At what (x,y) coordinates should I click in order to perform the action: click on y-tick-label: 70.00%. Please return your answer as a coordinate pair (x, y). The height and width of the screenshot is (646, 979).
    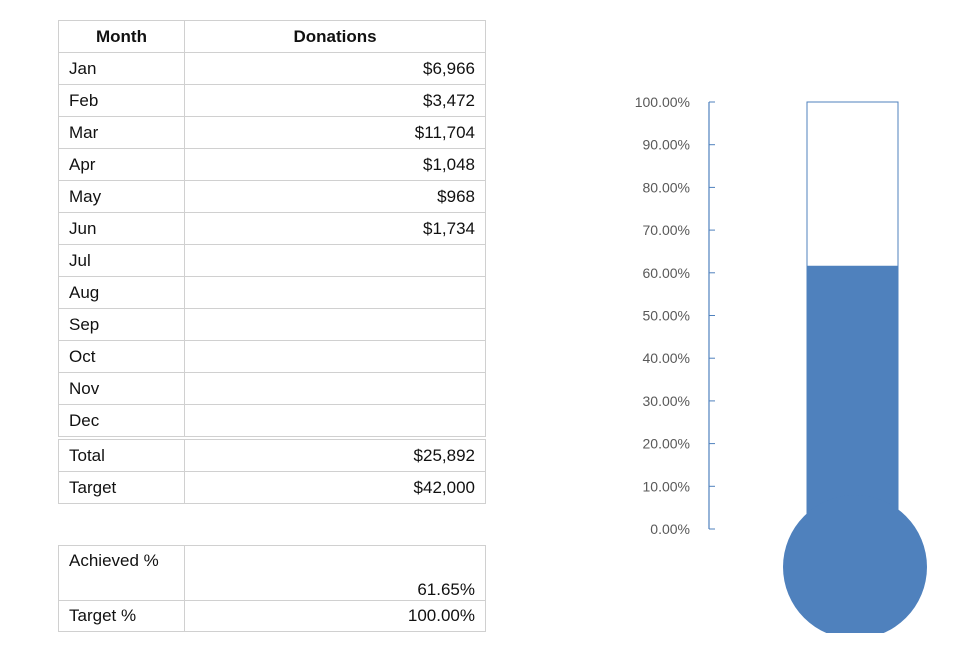
    Looking at the image, I should click on (666, 230).